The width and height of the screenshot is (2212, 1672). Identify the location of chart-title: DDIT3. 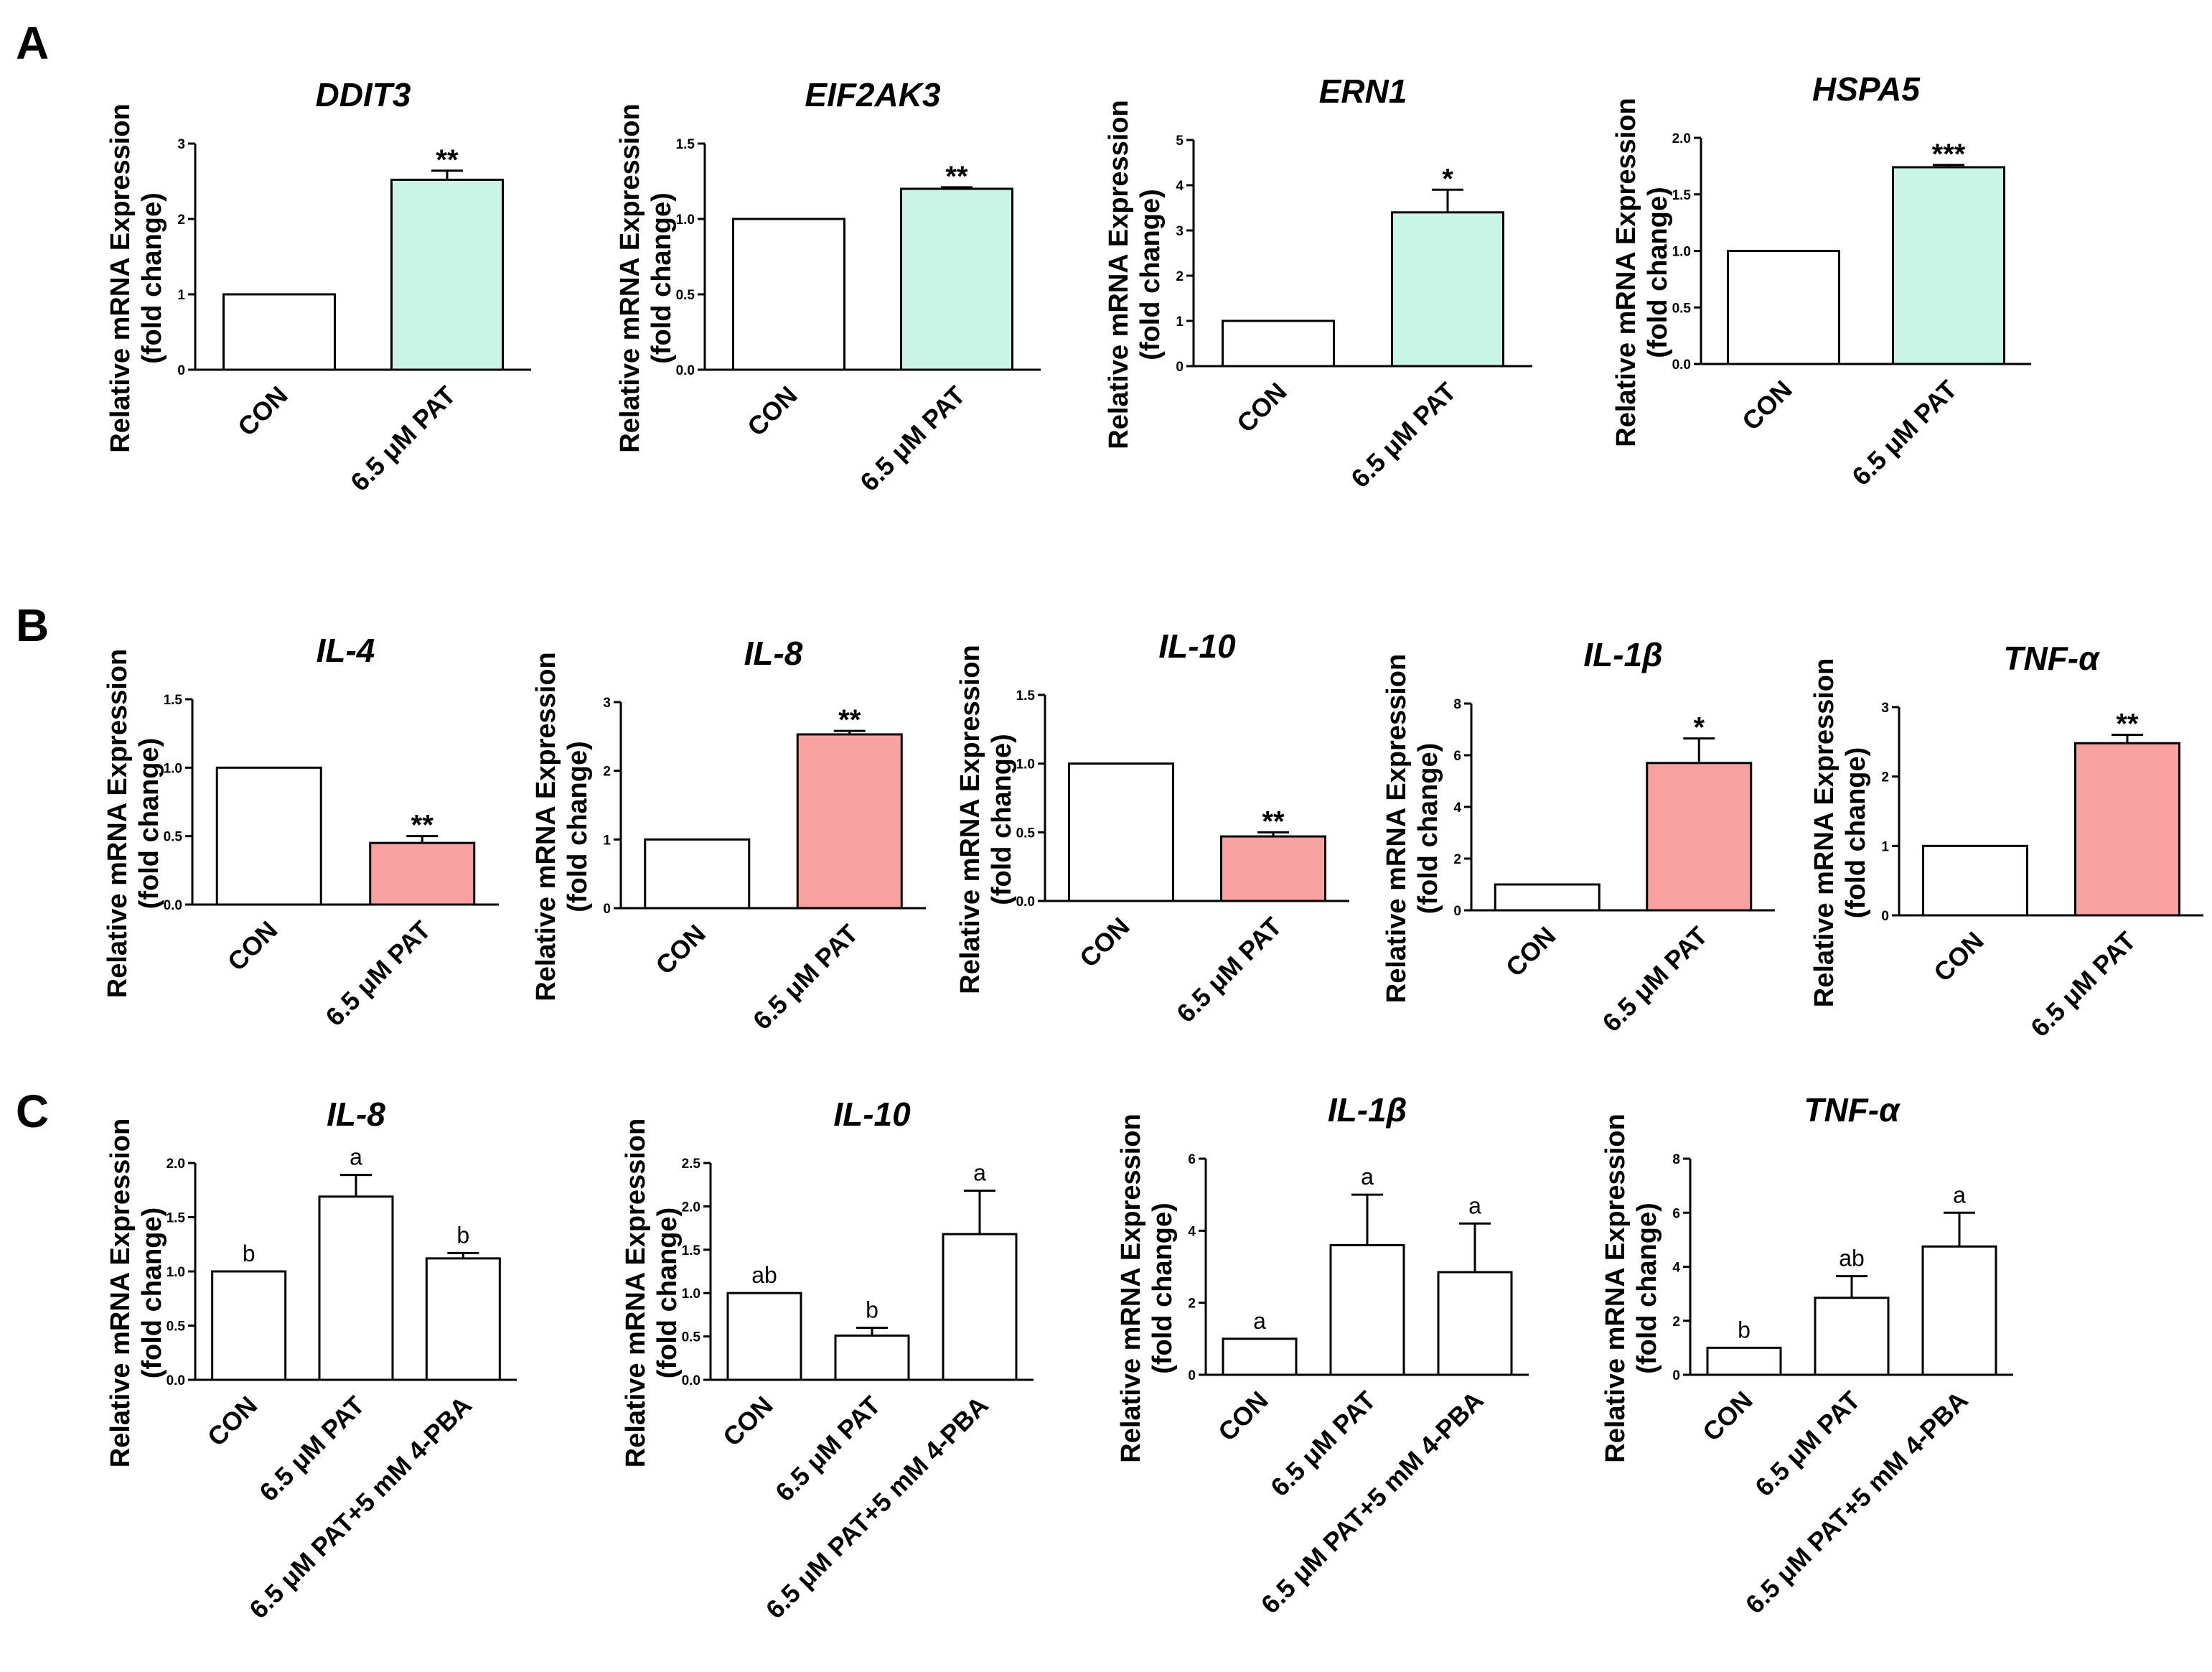
(363, 94).